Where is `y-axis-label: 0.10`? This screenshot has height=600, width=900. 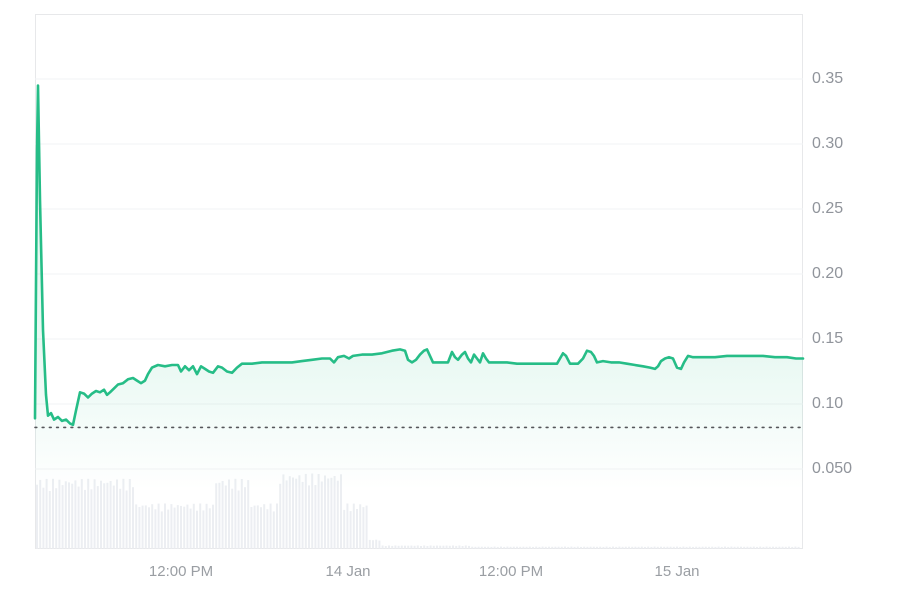 y-axis-label: 0.10 is located at coordinates (828, 403).